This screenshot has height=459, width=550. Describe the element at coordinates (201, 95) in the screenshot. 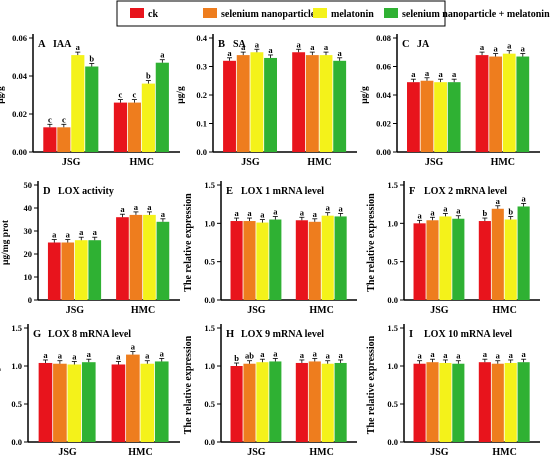

I see `y-tick-label: 0.2` at that location.